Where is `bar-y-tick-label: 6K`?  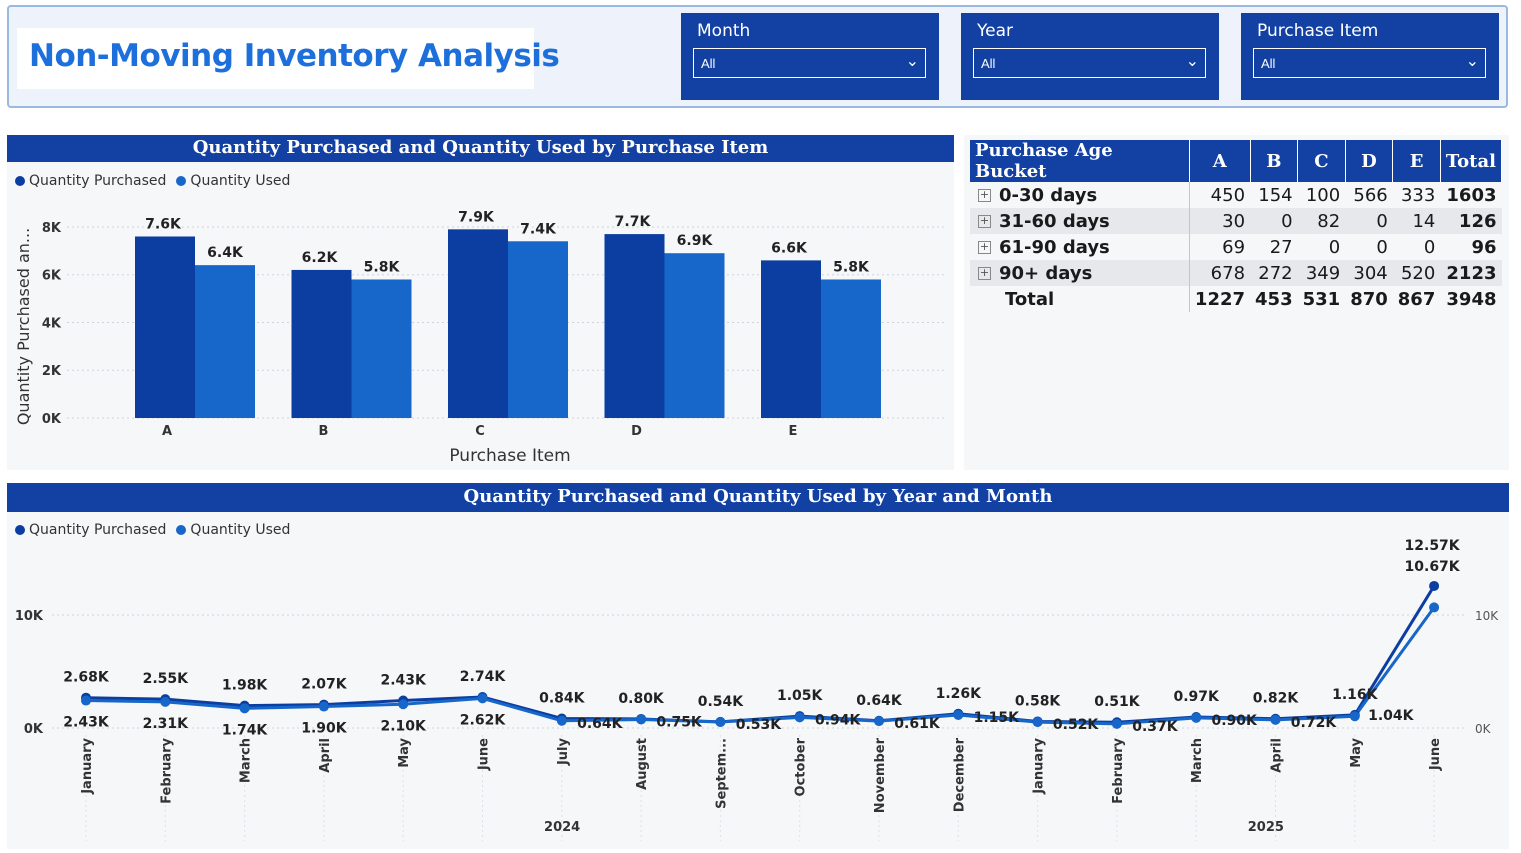 bar-y-tick-label: 6K is located at coordinates (52, 276).